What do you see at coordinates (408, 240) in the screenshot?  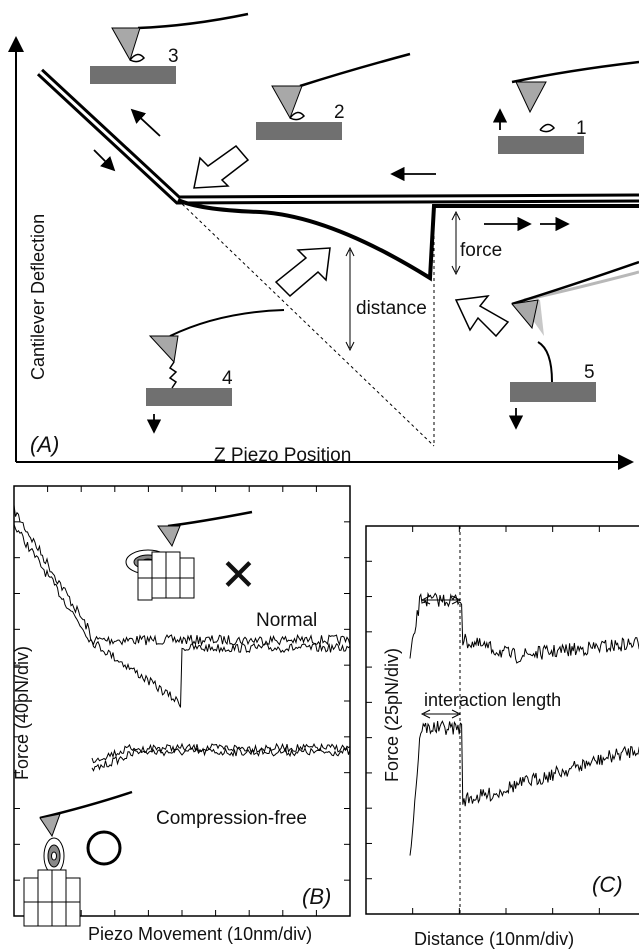 I see `retract-curve` at bounding box center [408, 240].